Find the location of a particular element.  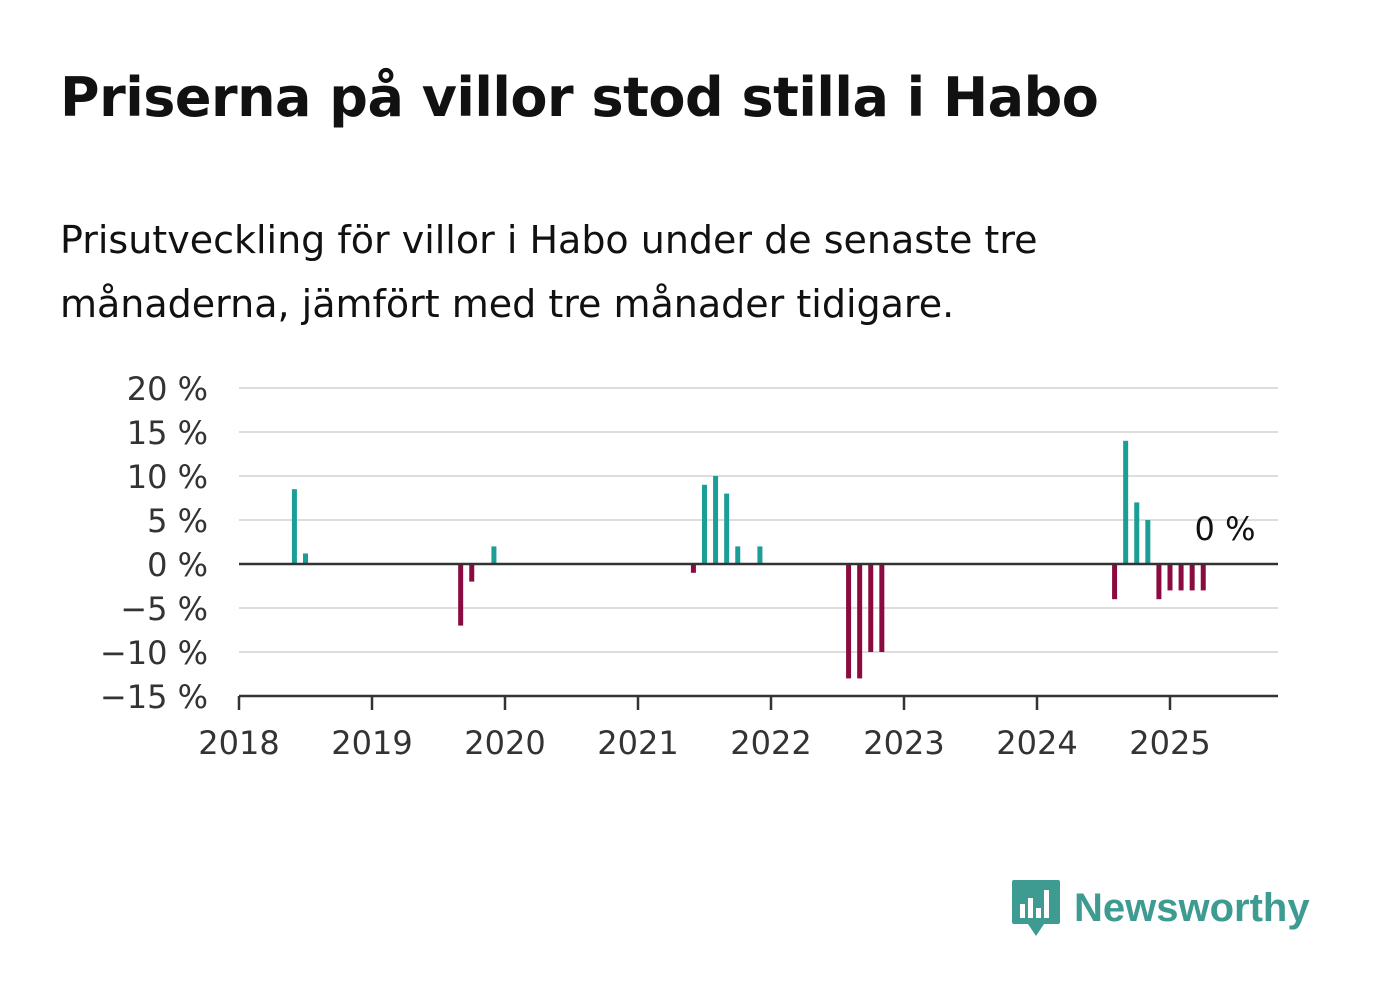

x-axis-labels: 2018 2019 2020 2021 2022 2023 2024 2025 is located at coordinates (704, 743).